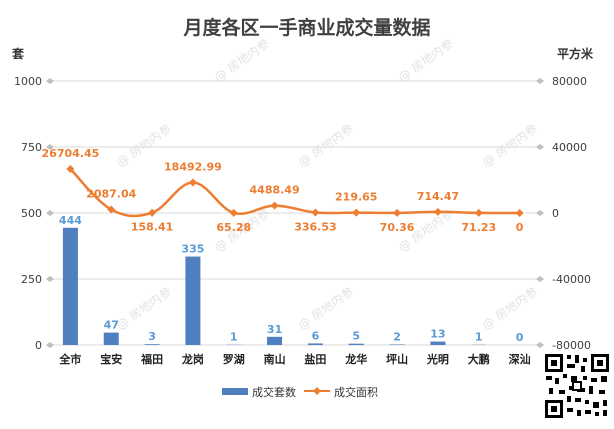 Image resolution: width=614 pixels, height=429 pixels. What do you see at coordinates (355, 359) in the screenshot?
I see `category-label: 龙华` at bounding box center [355, 359].